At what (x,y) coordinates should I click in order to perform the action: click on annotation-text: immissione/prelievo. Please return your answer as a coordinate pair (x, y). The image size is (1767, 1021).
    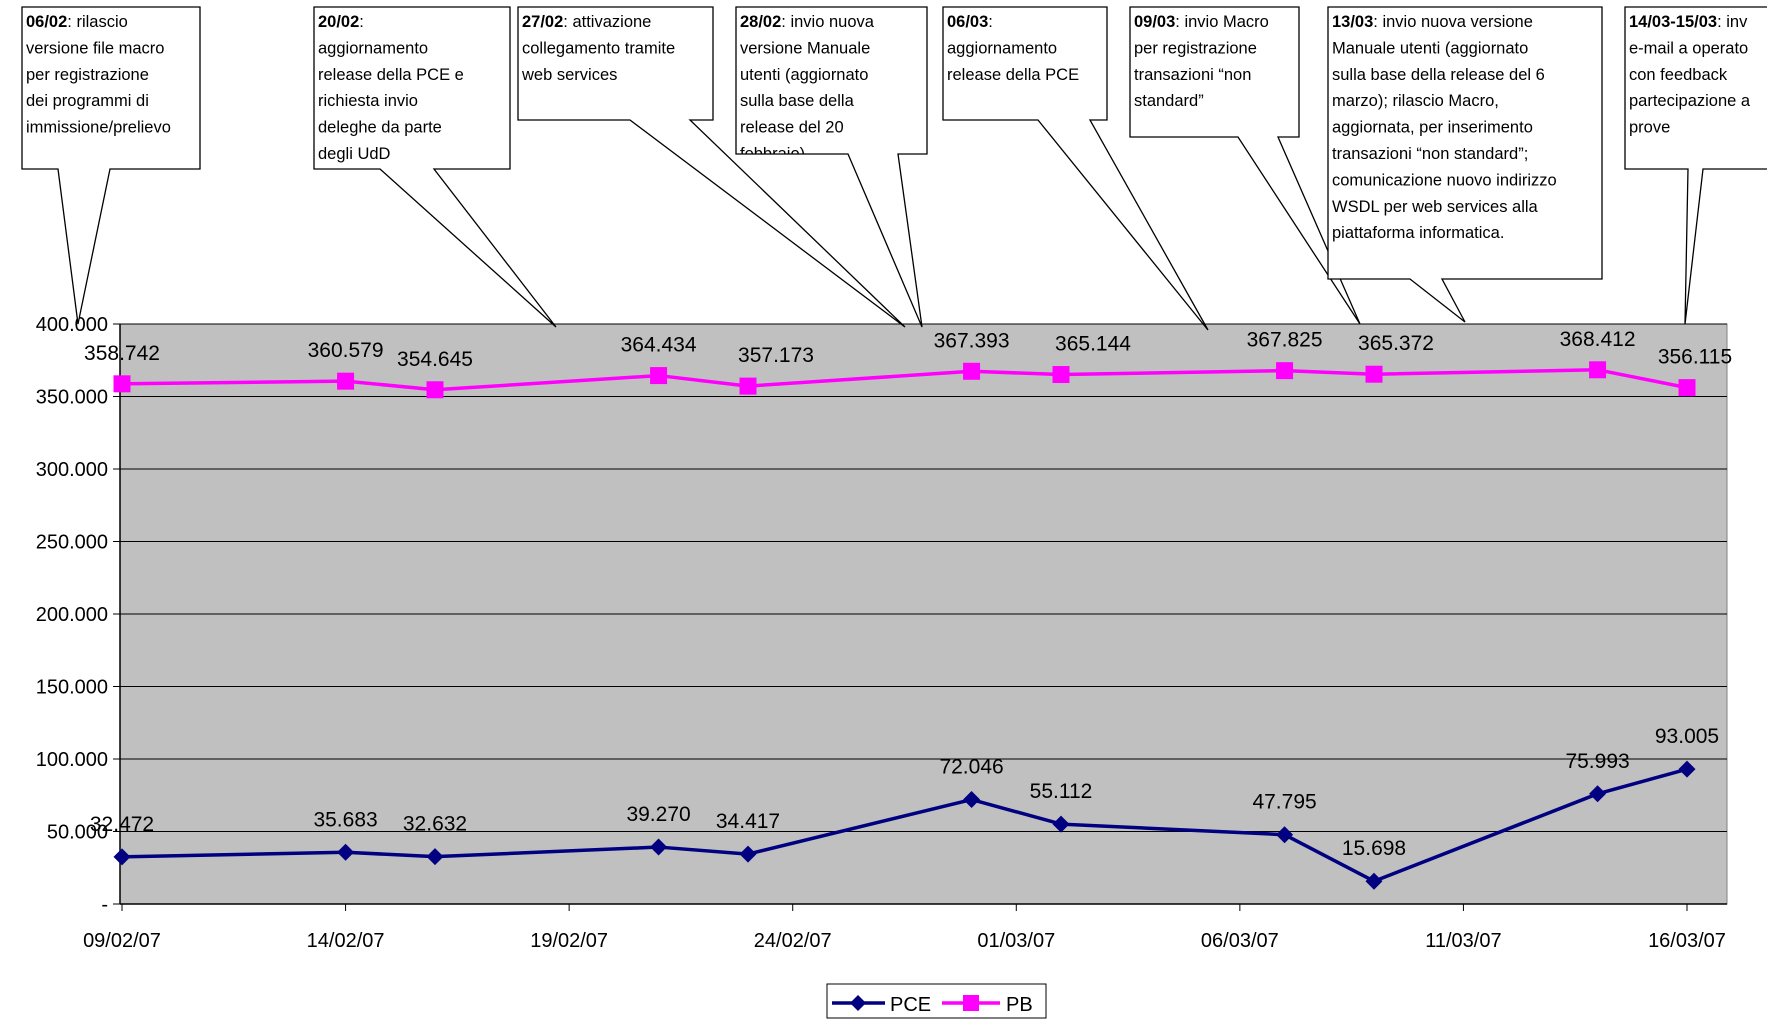
    Looking at the image, I should click on (98, 128).